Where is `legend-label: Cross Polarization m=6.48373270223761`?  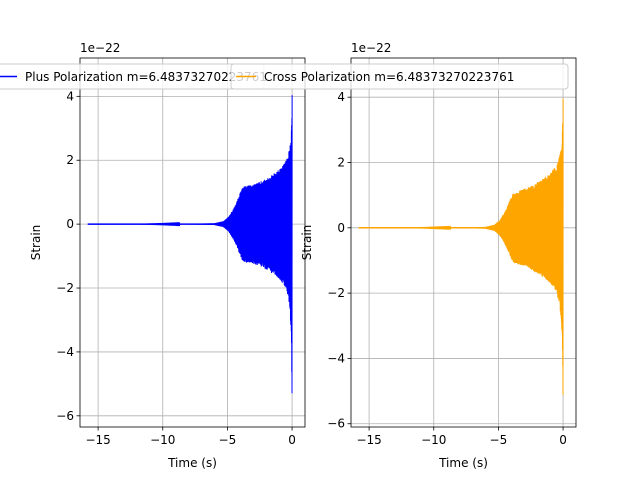 legend-label: Cross Polarization m=6.48373270223761 is located at coordinates (389, 77).